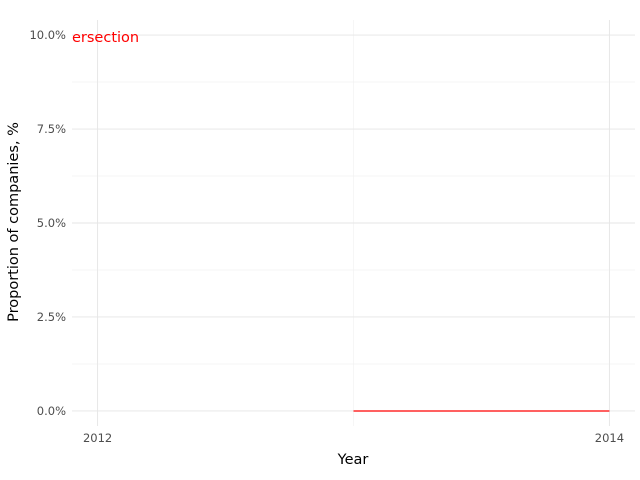  I want to click on y-tick-label: 0.0%, so click(51, 411).